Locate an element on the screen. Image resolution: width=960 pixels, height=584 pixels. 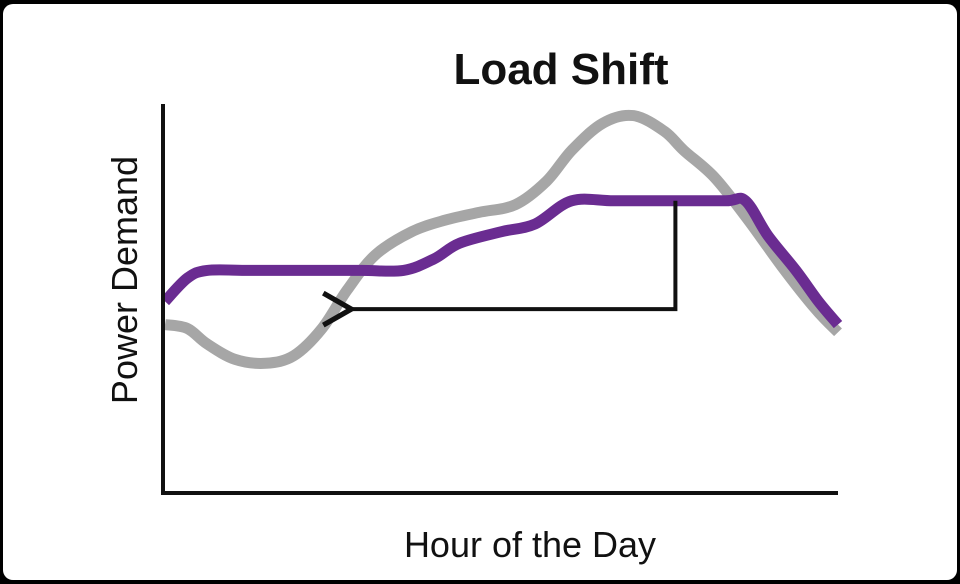
annotation-layer is located at coordinates (512, 254).